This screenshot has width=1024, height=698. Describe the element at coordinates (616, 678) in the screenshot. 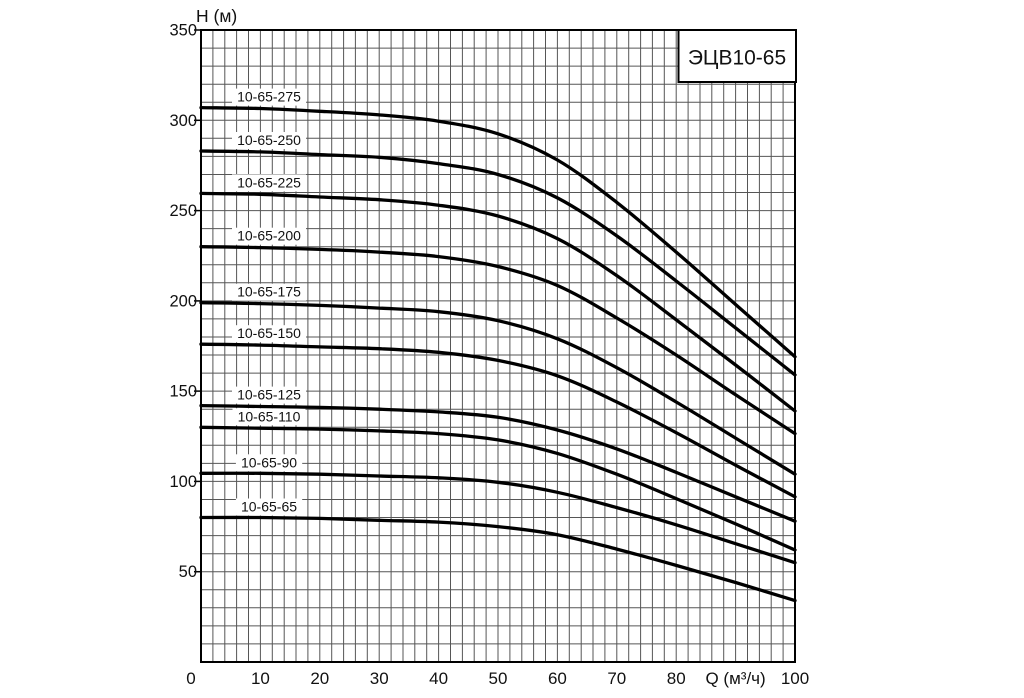

I see `x-axis-tick-label: 70` at that location.